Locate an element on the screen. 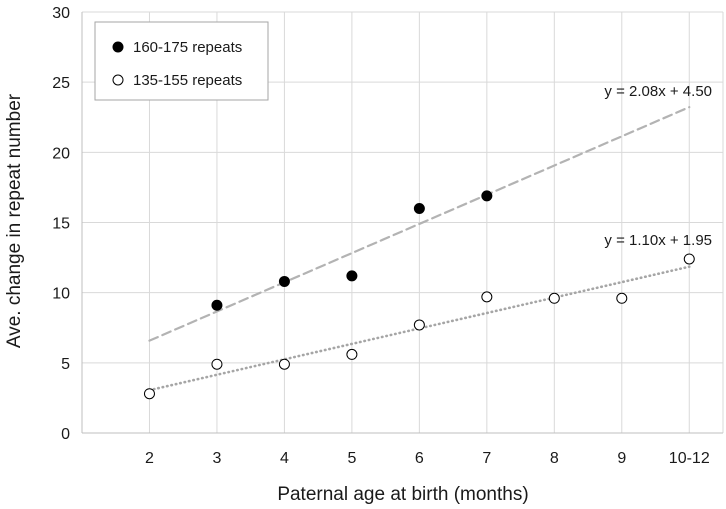 The height and width of the screenshot is (509, 726). y-tick-label: 15 is located at coordinates (61, 224).